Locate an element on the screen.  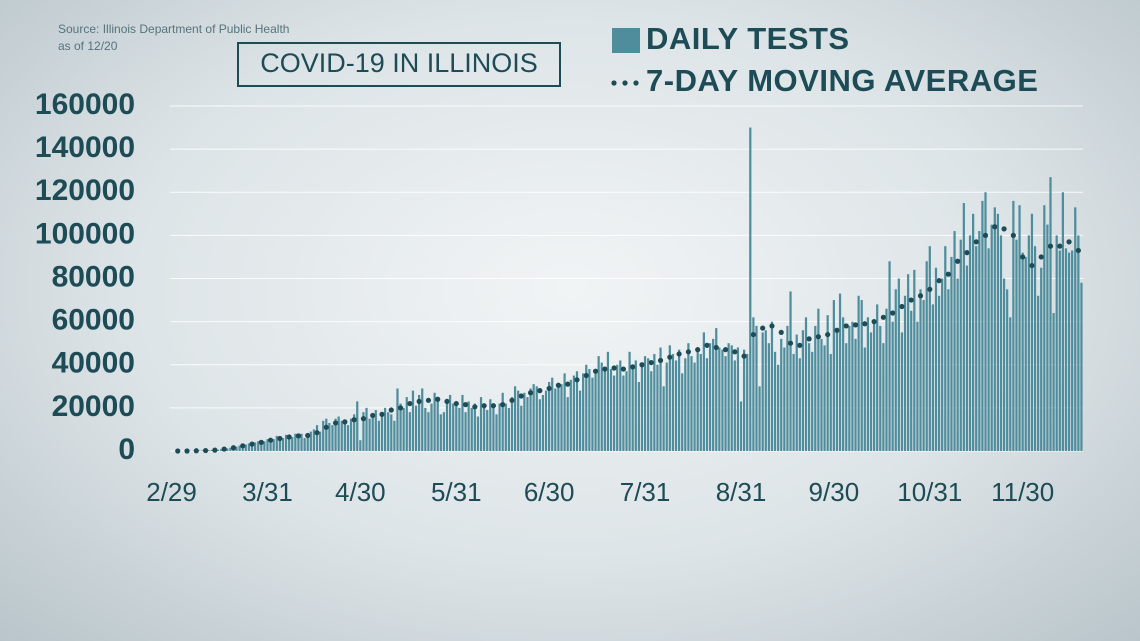
y-tick-label: 100000 is located at coordinates (85, 233).